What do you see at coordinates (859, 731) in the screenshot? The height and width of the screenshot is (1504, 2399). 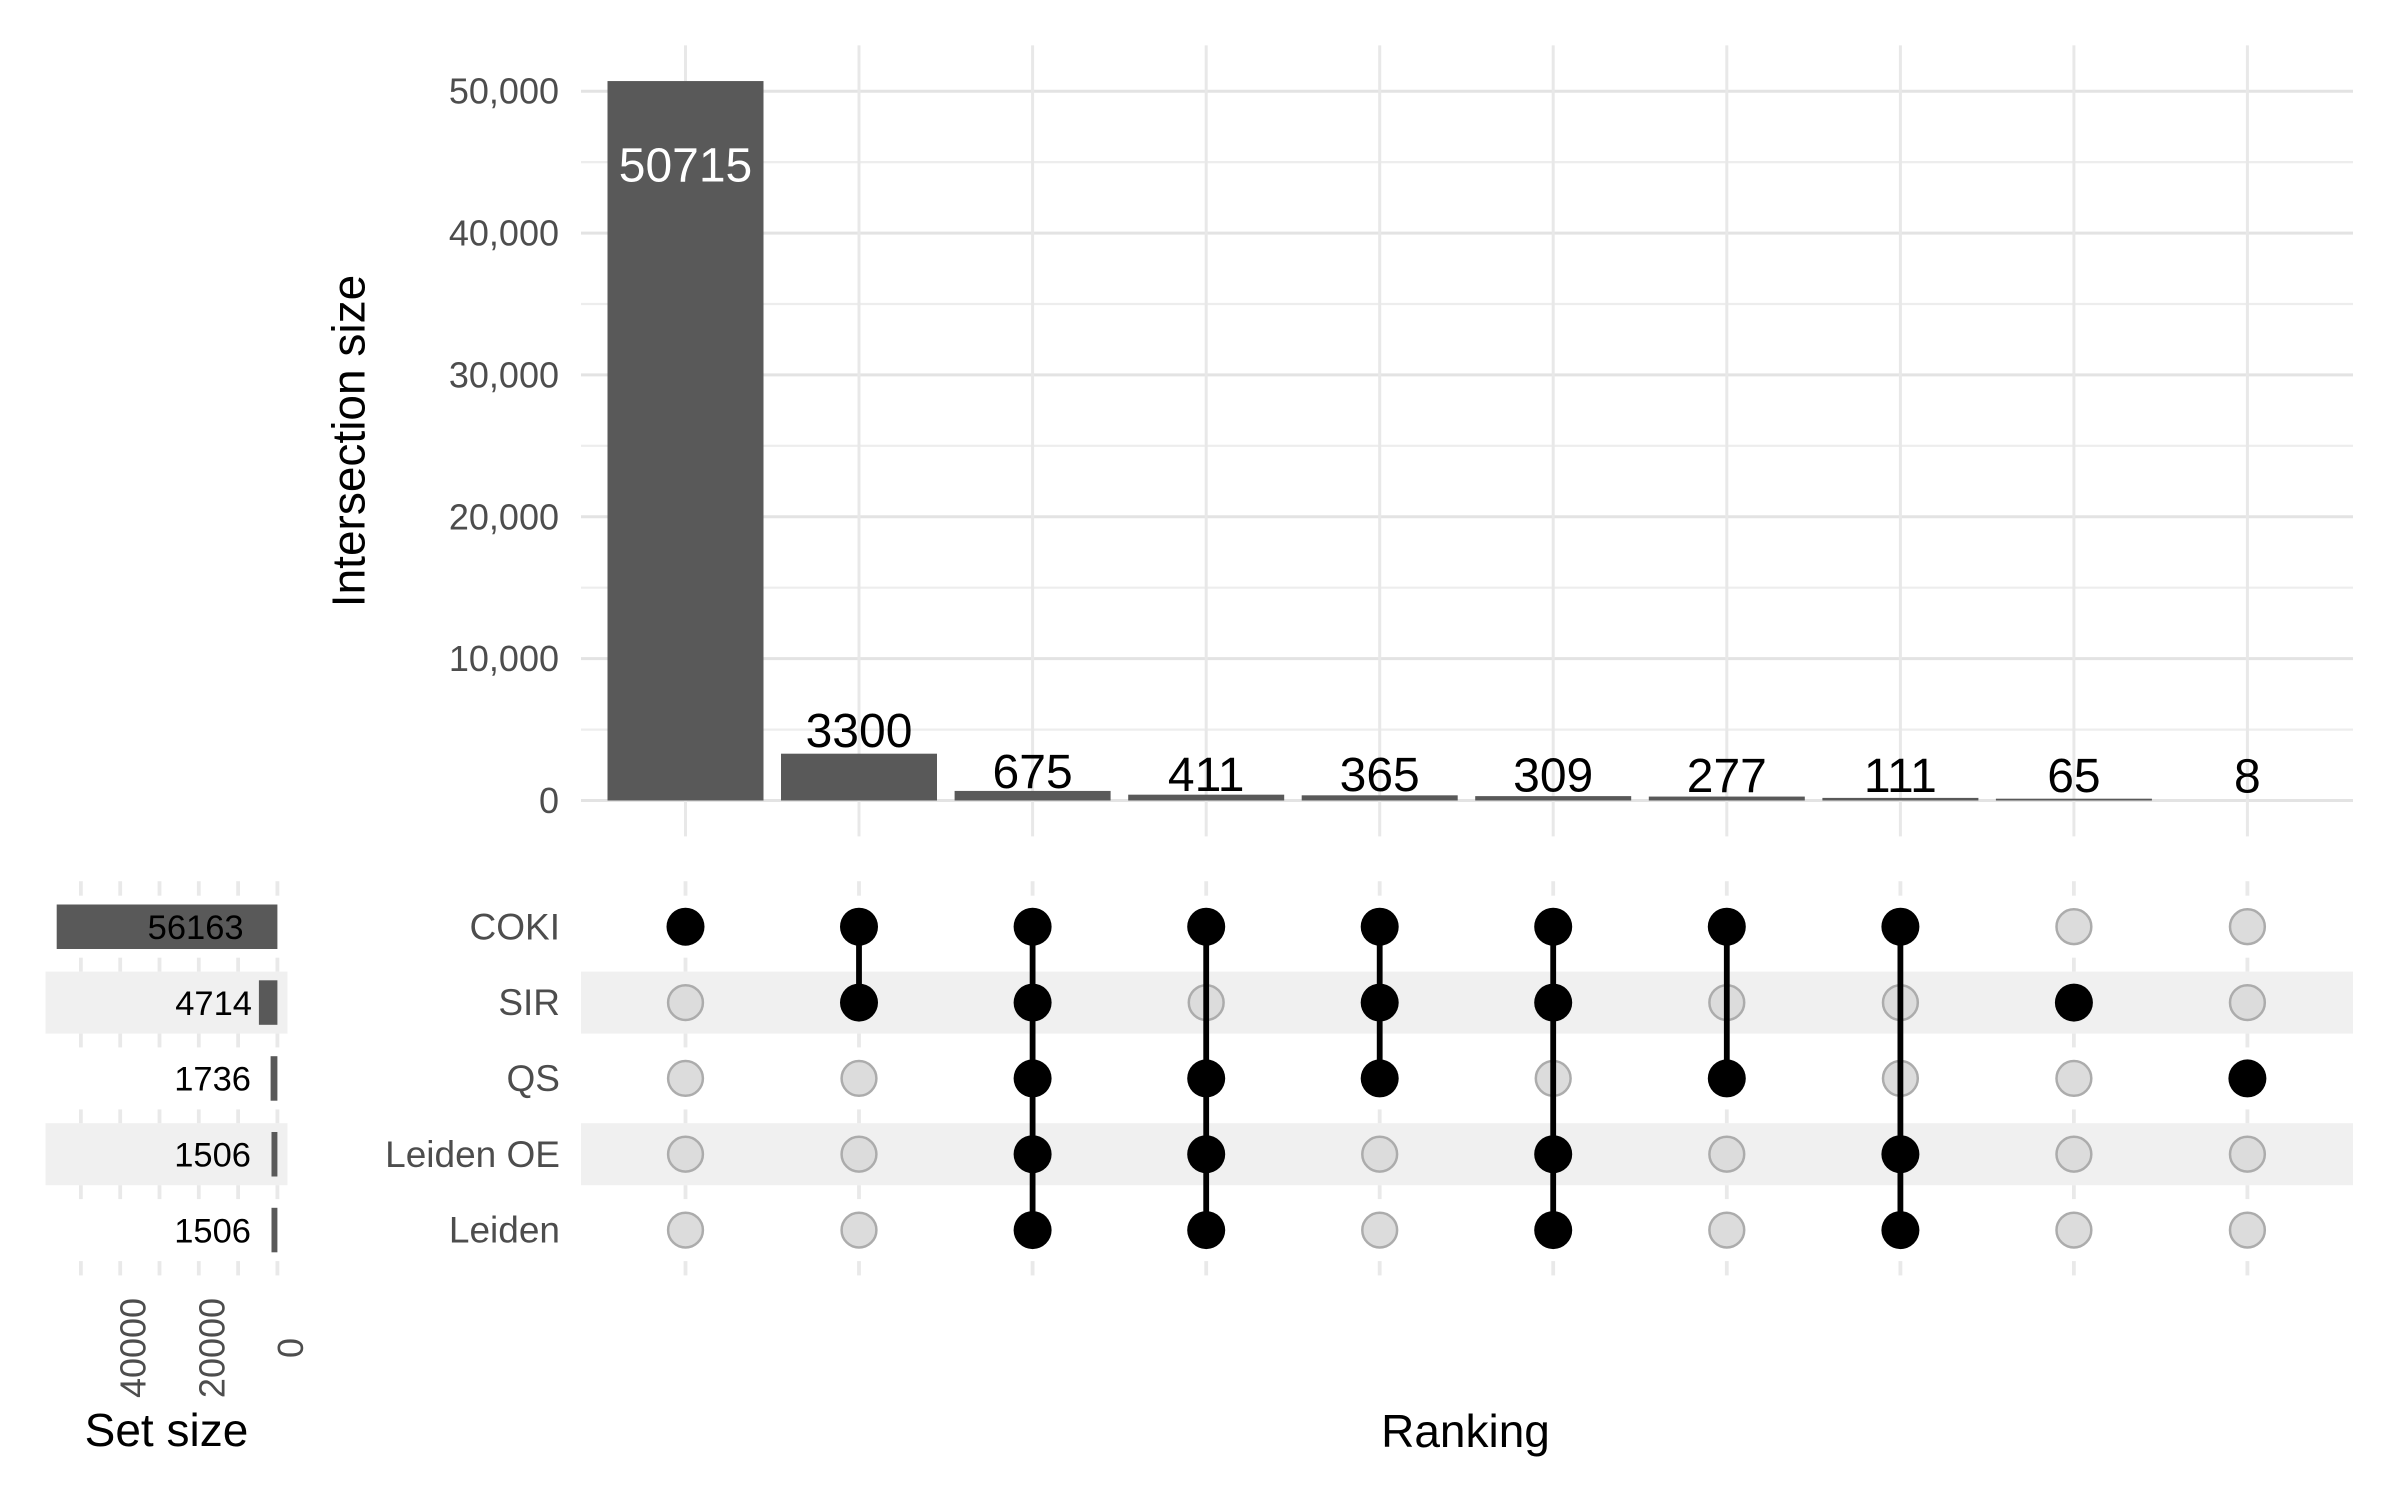 I see `svg-text: 3300` at bounding box center [859, 731].